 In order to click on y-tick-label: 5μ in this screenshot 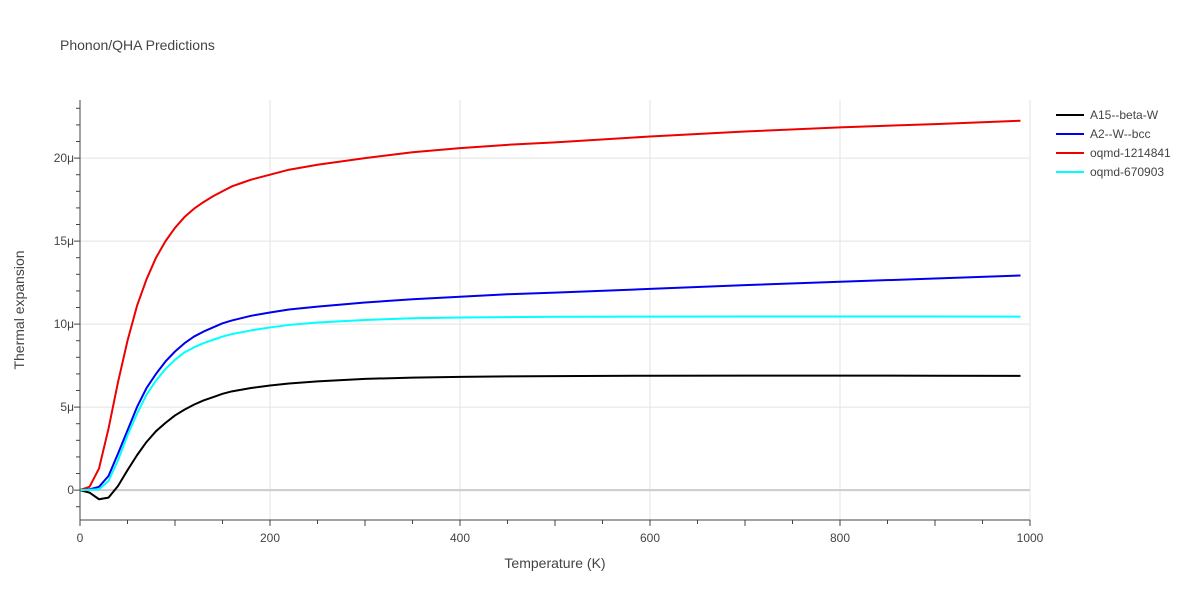, I will do `click(67, 407)`.